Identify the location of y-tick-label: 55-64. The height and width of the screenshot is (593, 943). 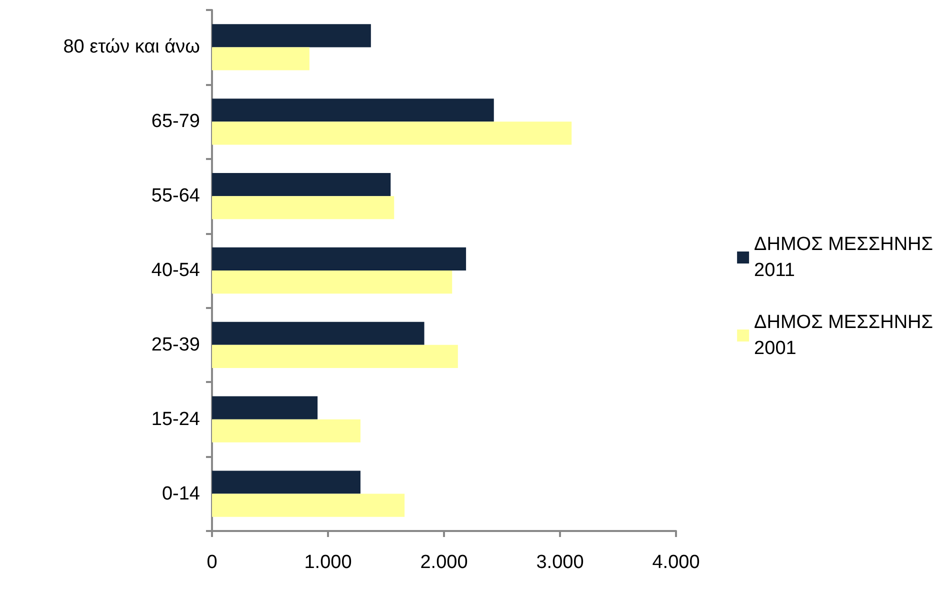
(175, 196).